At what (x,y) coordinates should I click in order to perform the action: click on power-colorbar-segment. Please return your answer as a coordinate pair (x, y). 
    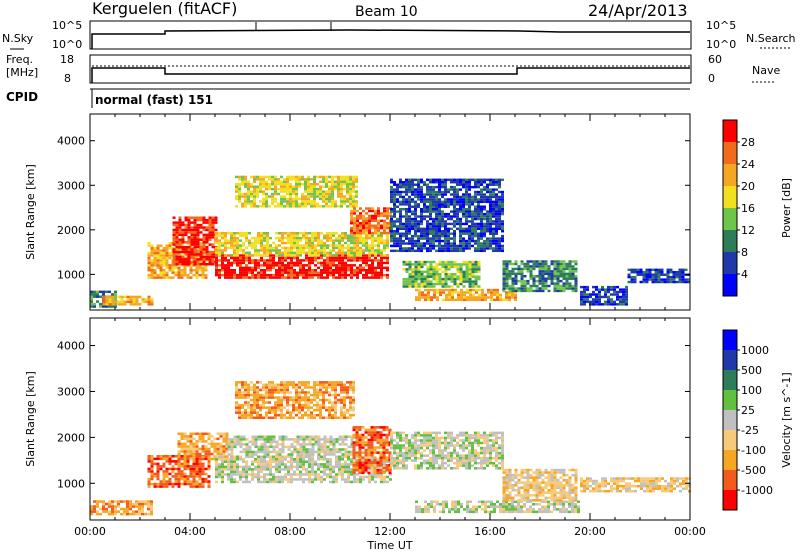
    Looking at the image, I should click on (730, 219).